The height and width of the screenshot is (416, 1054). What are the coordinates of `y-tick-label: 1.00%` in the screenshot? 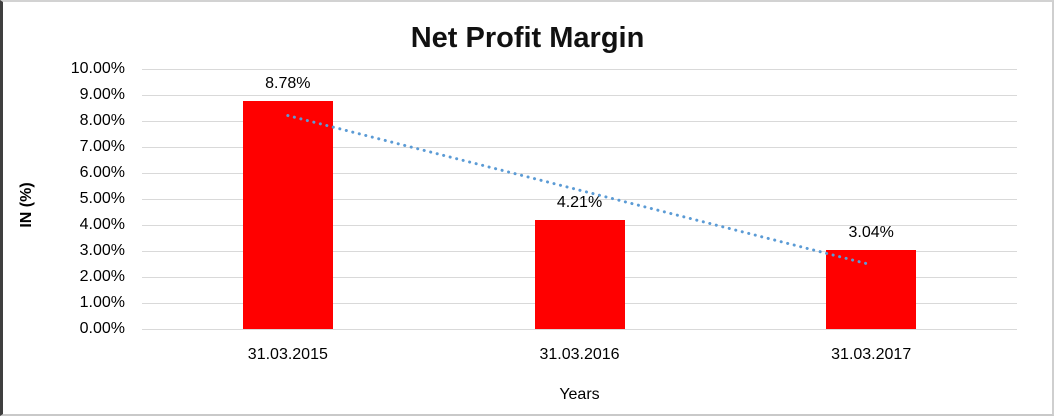 It's located at (102, 302).